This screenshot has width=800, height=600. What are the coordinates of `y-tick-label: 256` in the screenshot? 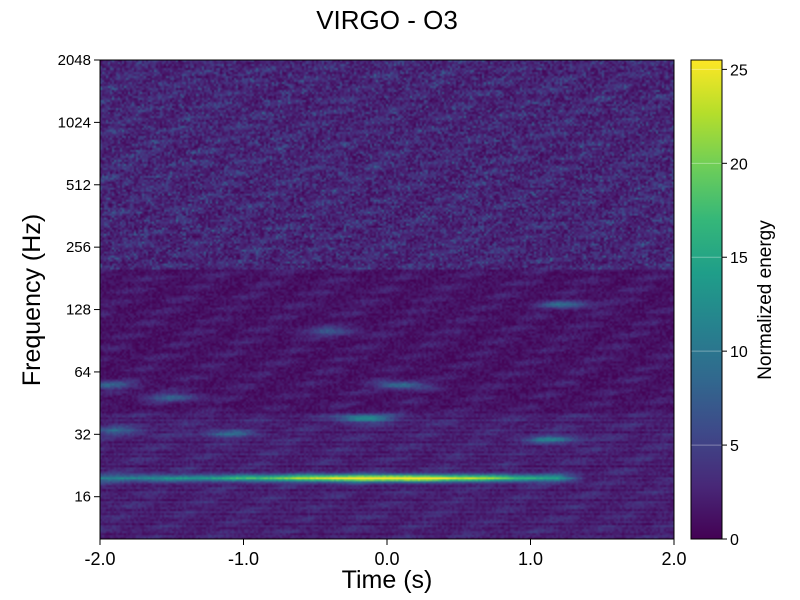 It's located at (78, 247).